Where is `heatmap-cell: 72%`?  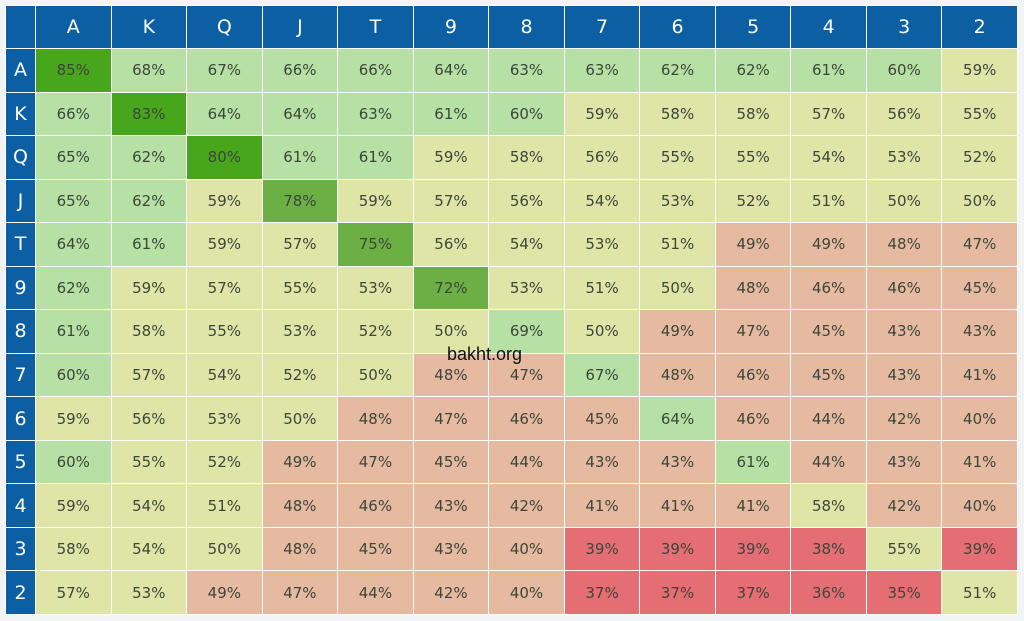
heatmap-cell: 72% is located at coordinates (451, 288).